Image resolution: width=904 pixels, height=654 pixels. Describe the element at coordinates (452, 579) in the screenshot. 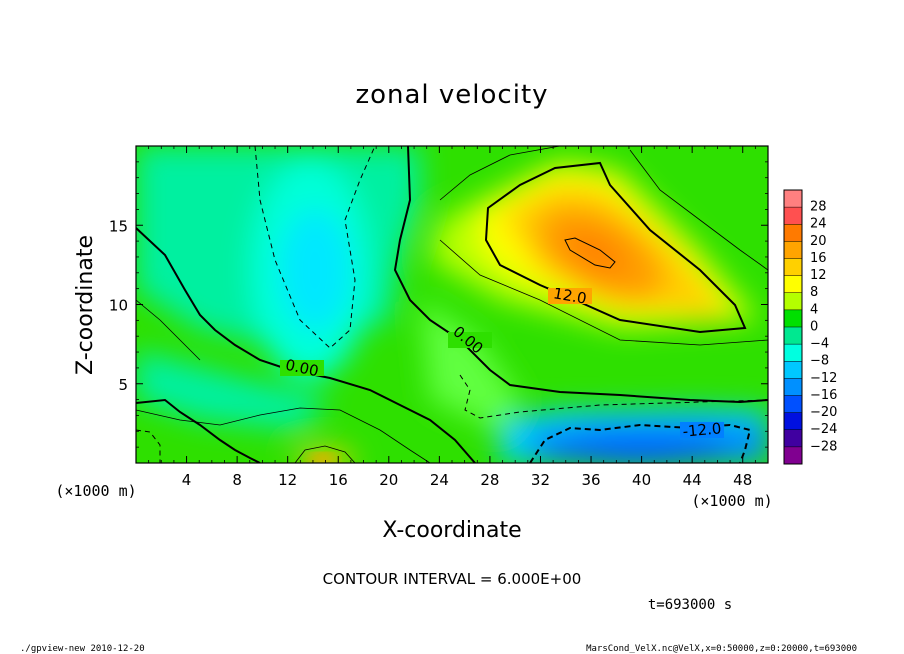

I see `contour-interval: CONTOUR INTERVAL = 6.000E+00` at that location.